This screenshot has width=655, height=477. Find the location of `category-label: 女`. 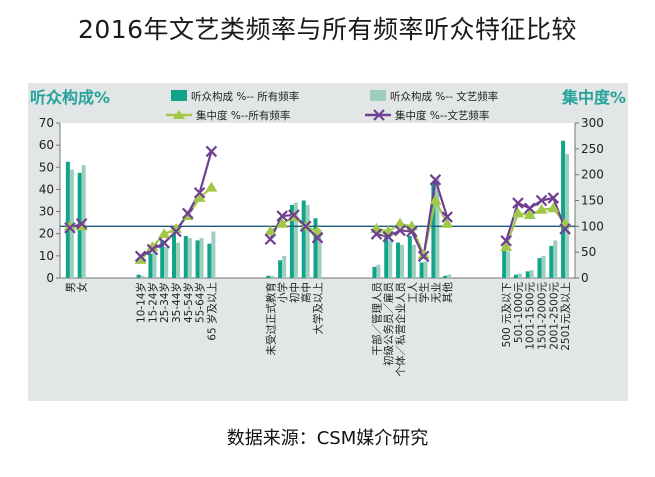

category-label: 女 is located at coordinates (82, 287).